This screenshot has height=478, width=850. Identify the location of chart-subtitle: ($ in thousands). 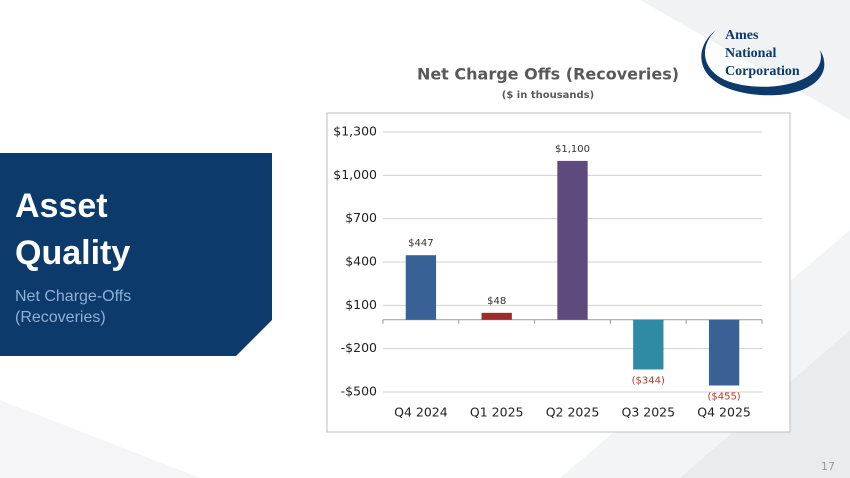
(548, 95).